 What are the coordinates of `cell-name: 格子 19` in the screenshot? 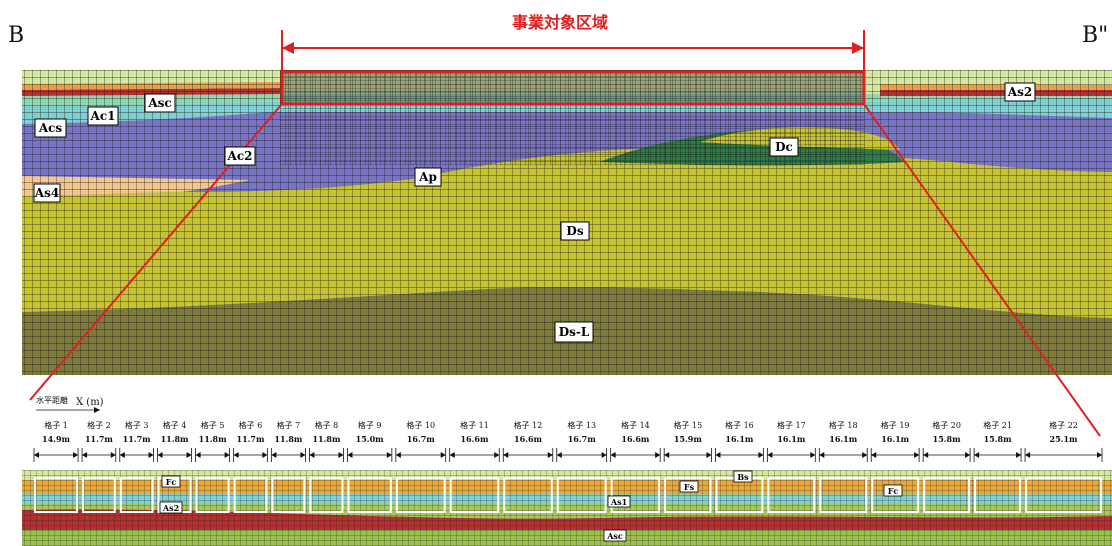 It's located at (895, 425).